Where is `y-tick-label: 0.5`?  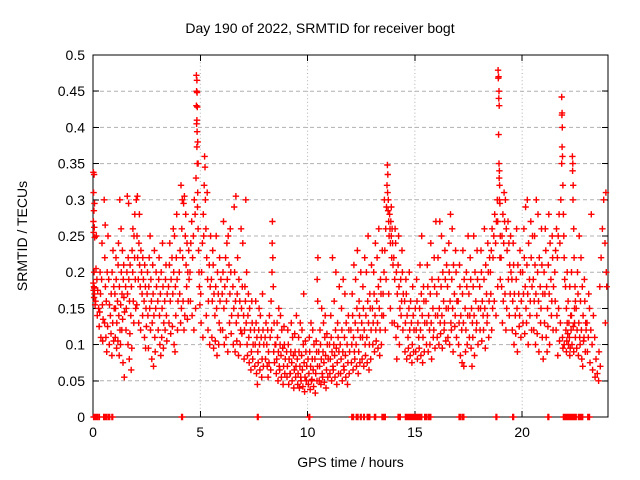 y-tick-label: 0.5 is located at coordinates (76, 55).